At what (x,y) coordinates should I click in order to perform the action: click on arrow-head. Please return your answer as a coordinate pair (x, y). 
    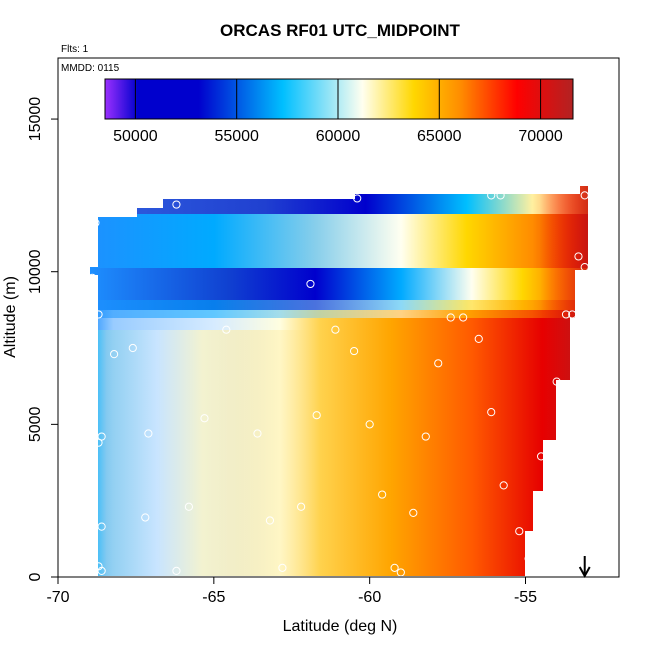
    Looking at the image, I should click on (584, 572).